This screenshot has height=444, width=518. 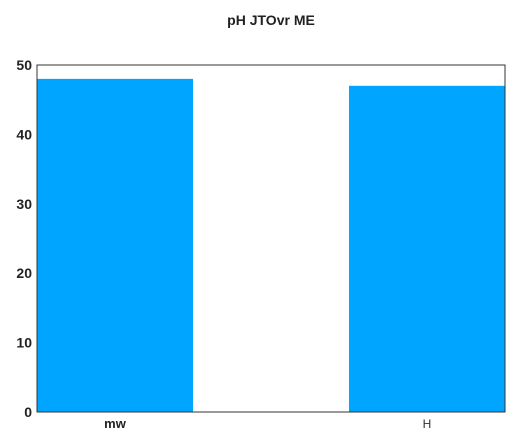 I want to click on y-tick-label: 10, so click(x=24, y=343).